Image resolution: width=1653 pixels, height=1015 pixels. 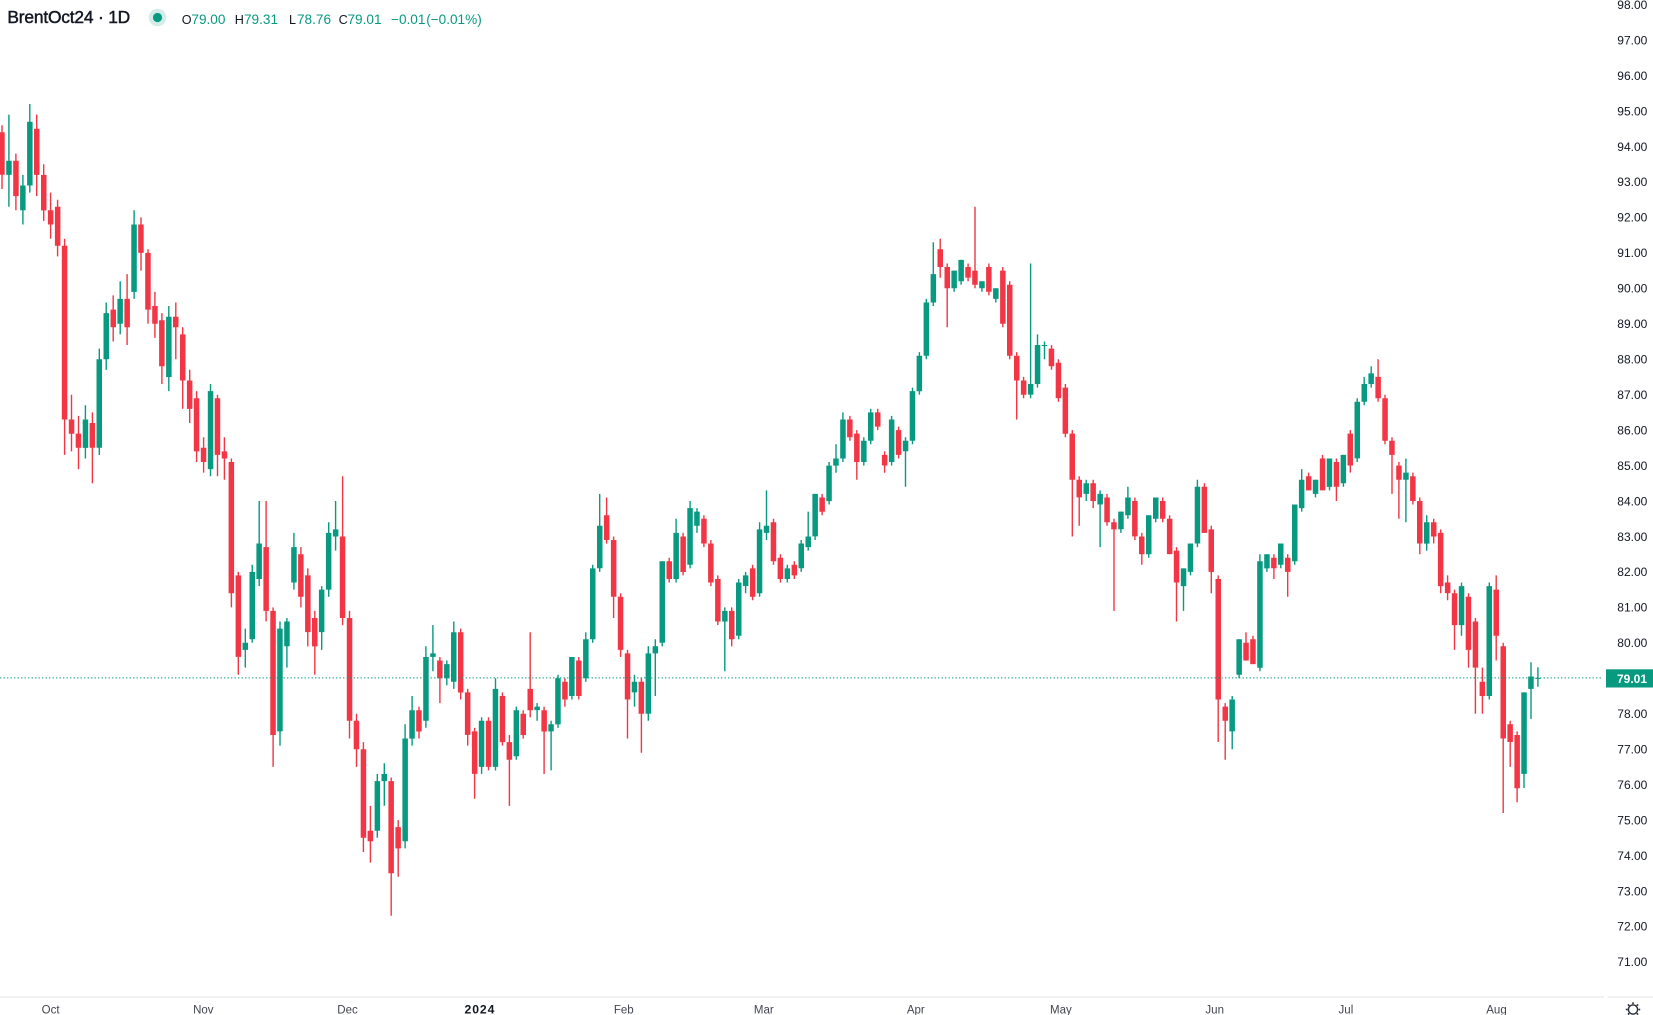 I want to click on svg-text: 91.00, so click(x=1632, y=253).